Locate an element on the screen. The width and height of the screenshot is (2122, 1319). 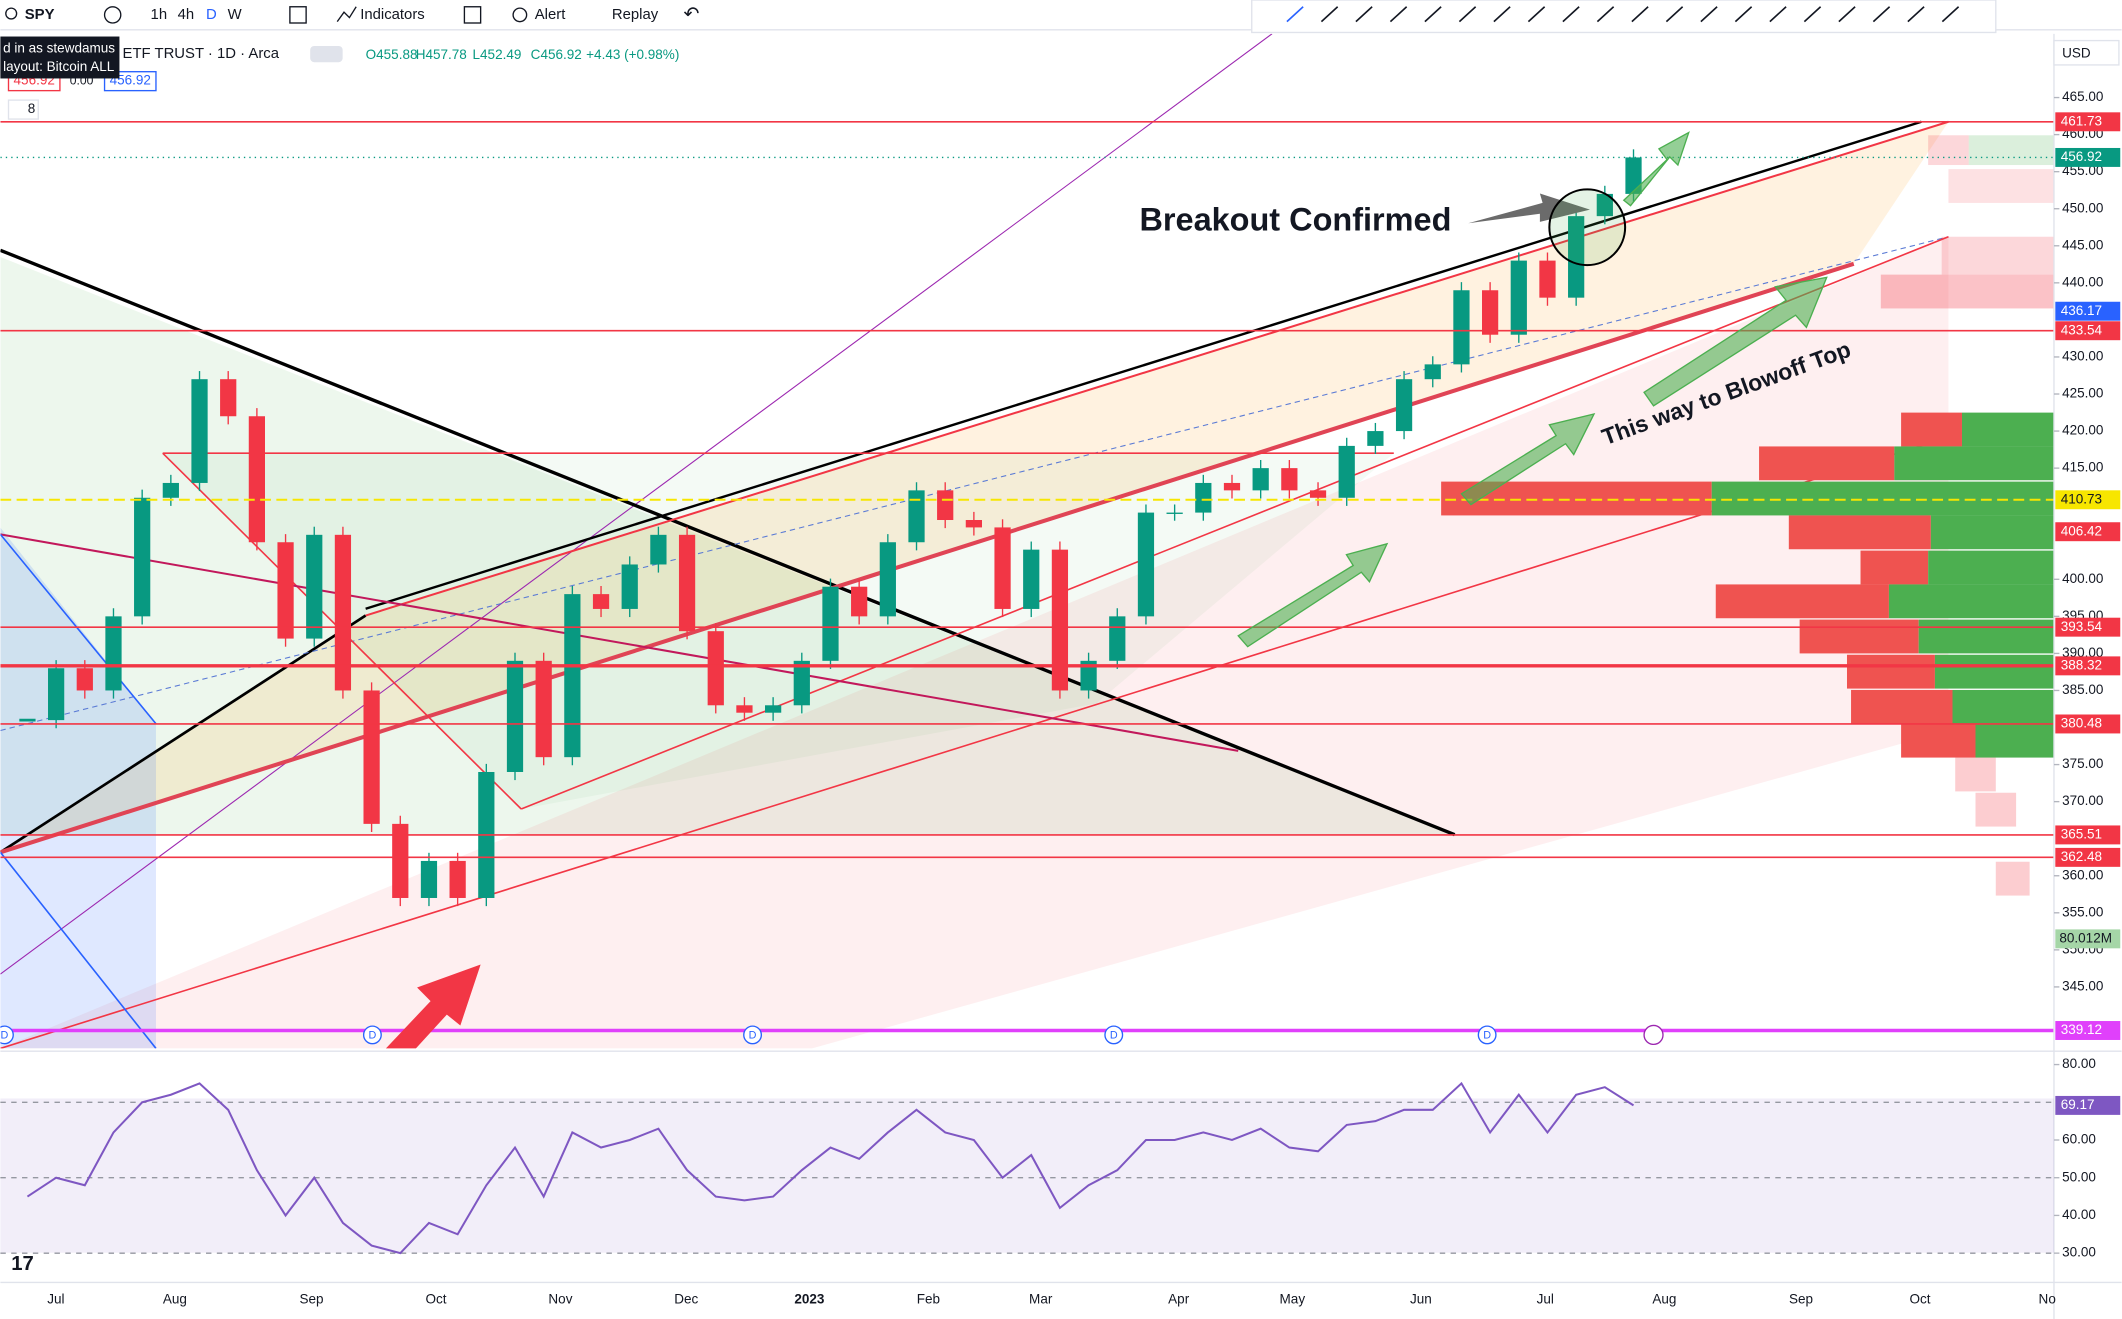
price-label: 410.73 is located at coordinates (2081, 498).